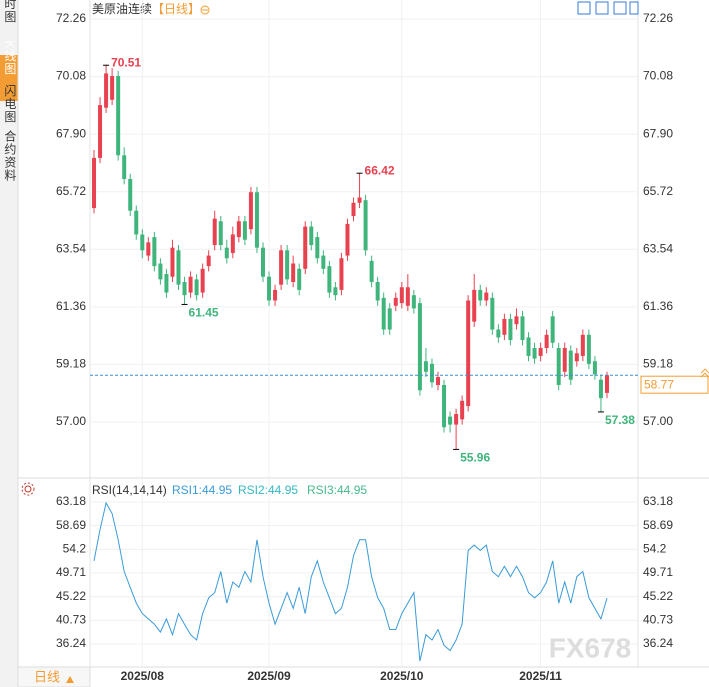  Describe the element at coordinates (205, 10) in the screenshot. I see `collapse-icon` at that location.